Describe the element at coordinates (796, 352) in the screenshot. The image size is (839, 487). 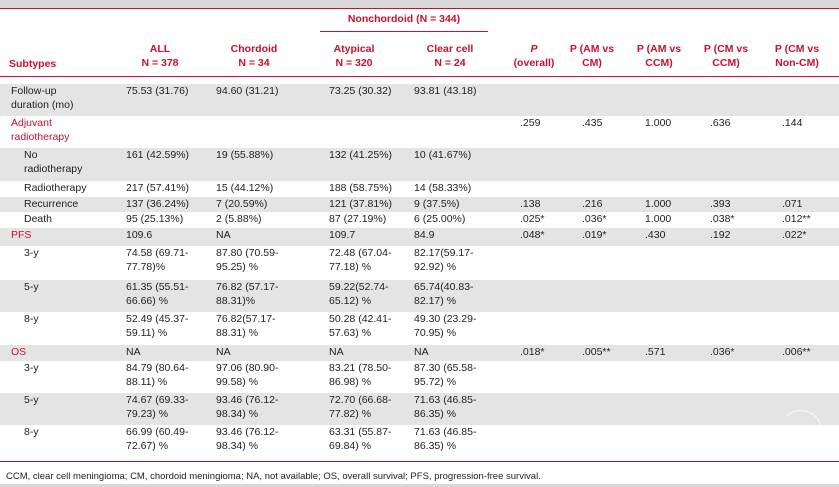
I see `p-value-cell: .006**` at that location.